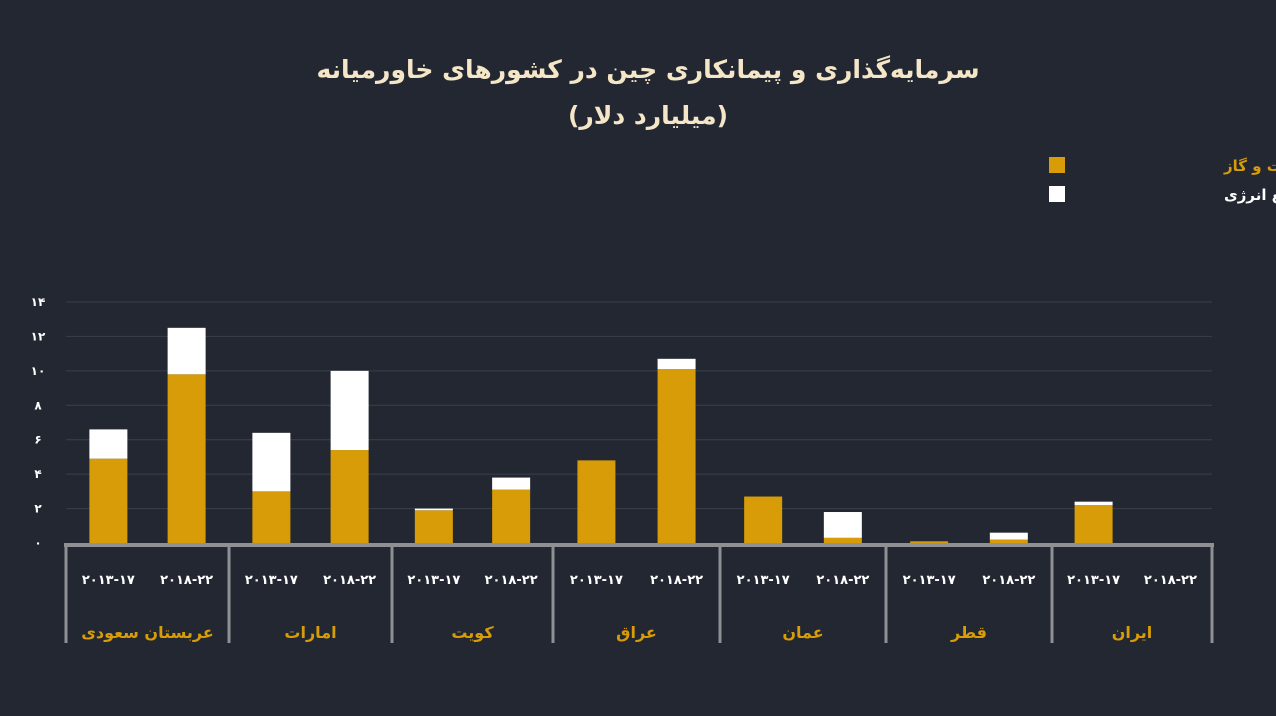 This screenshot has width=1276, height=716. Describe the element at coordinates (38, 405) in the screenshot. I see `y-tick-label: ۸` at that location.